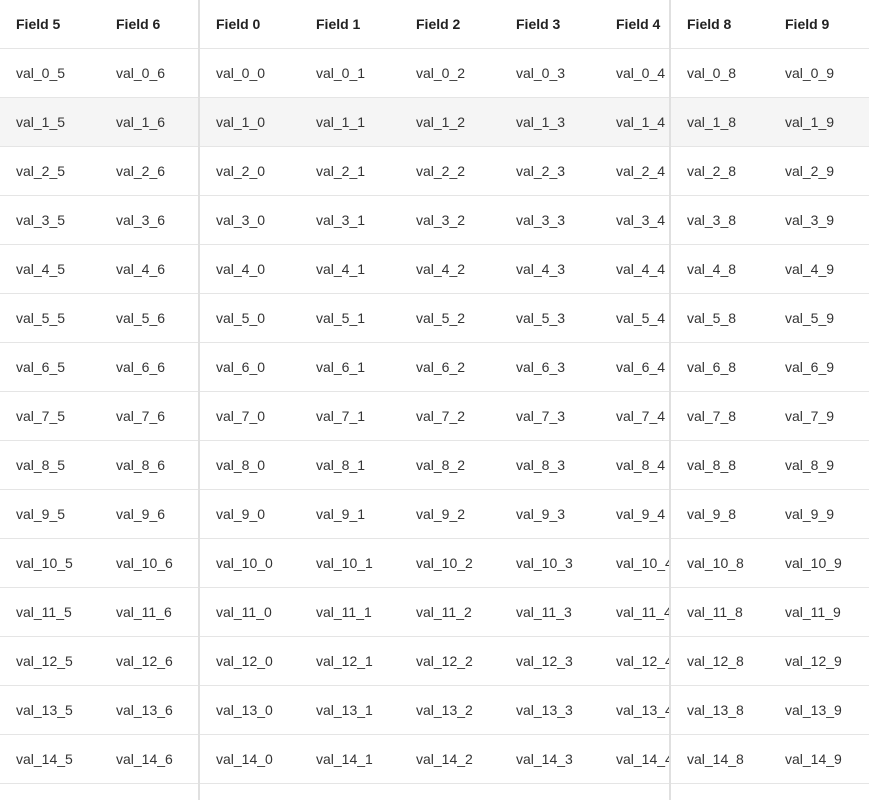  I want to click on table-cell: val_10_0, so click(244, 563).